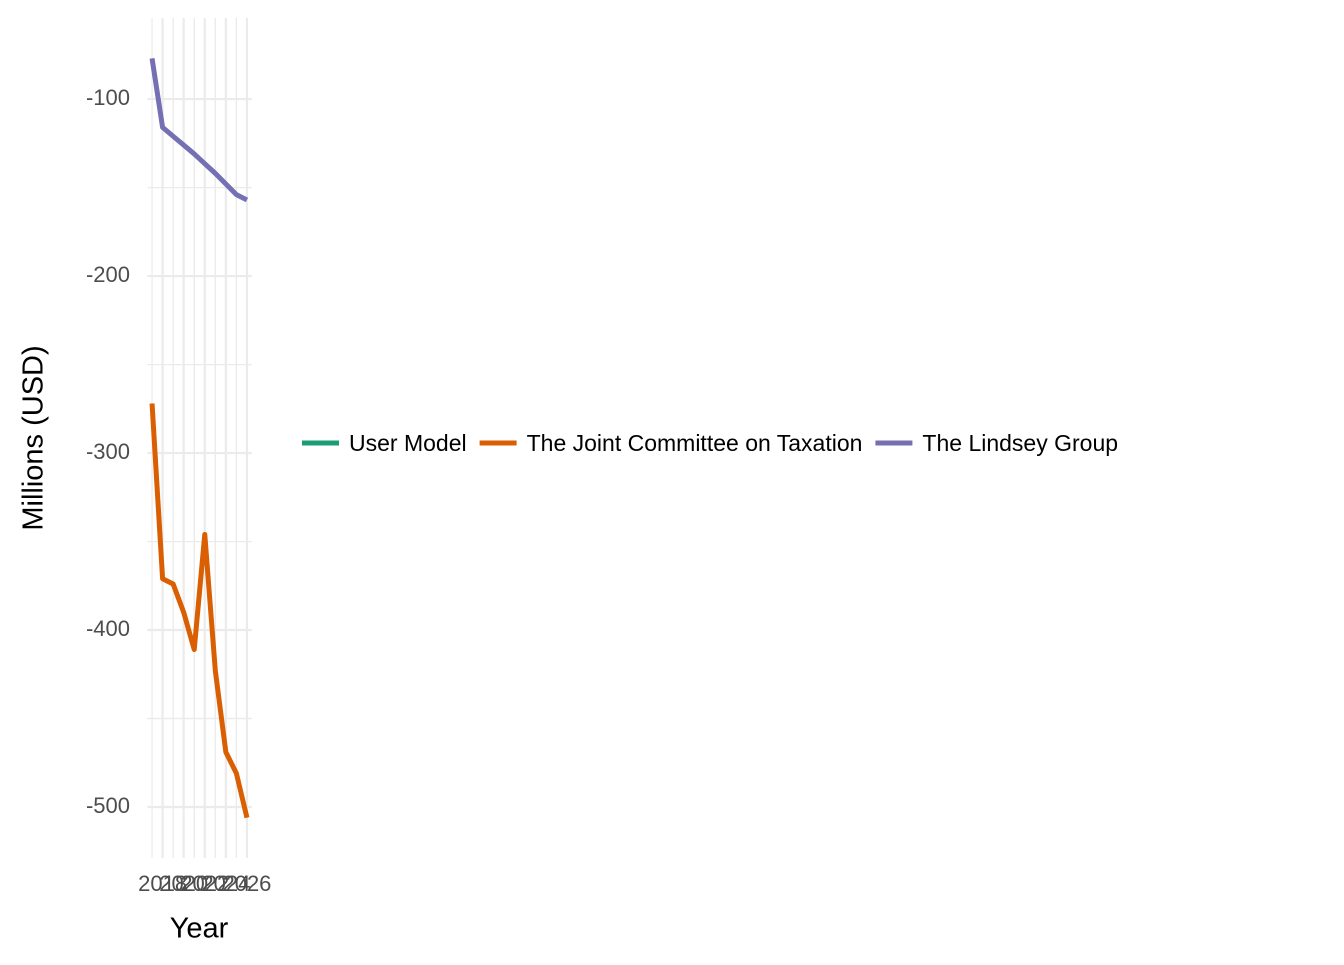  I want to click on y-tick-label: -300, so click(108, 451).